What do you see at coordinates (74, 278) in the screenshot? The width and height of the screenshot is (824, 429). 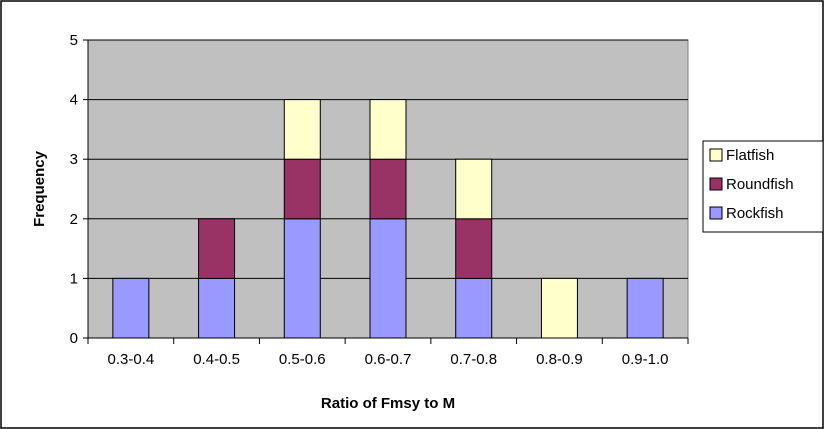 I see `y-tick-label: 1` at bounding box center [74, 278].